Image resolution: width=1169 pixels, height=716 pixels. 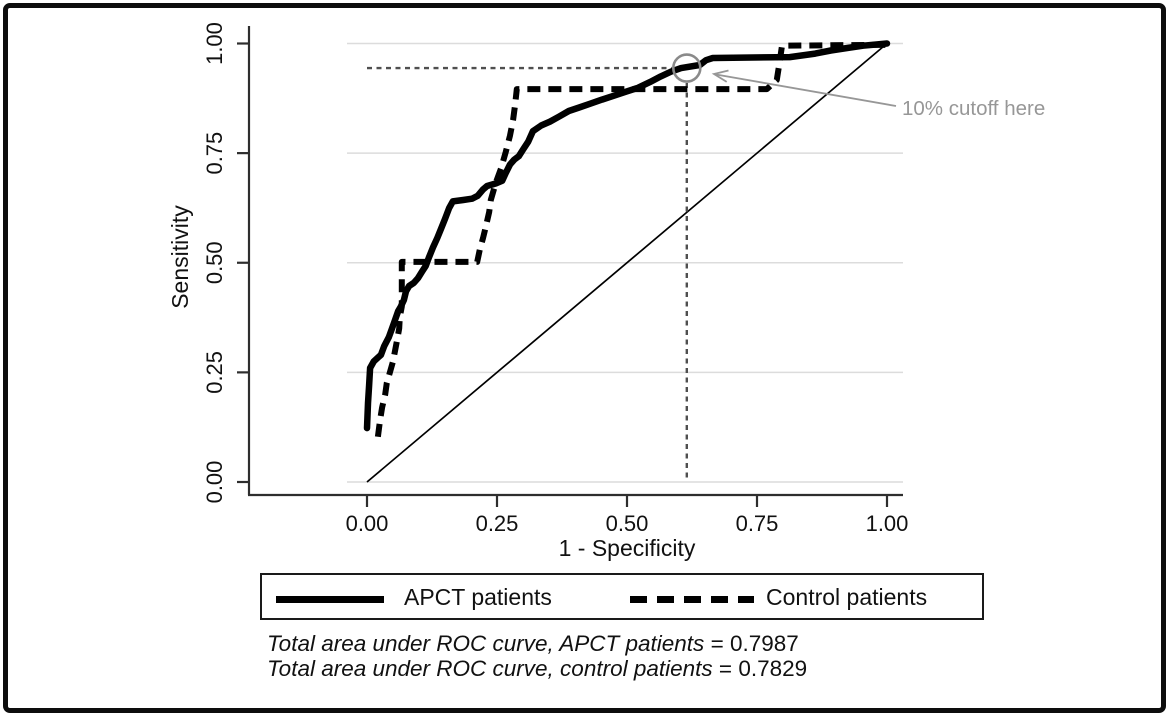 What do you see at coordinates (367, 523) in the screenshot?
I see `x-tick-label: 0.00` at bounding box center [367, 523].